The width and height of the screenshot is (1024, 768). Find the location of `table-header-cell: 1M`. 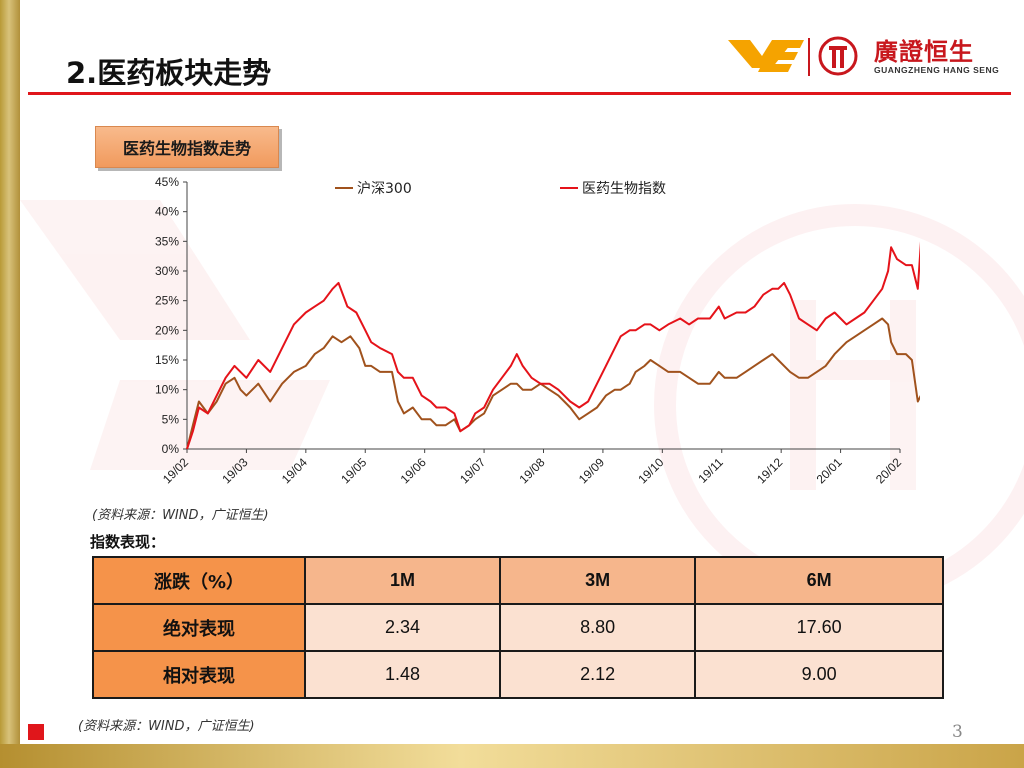

table-header-cell: 1M is located at coordinates (402, 580).